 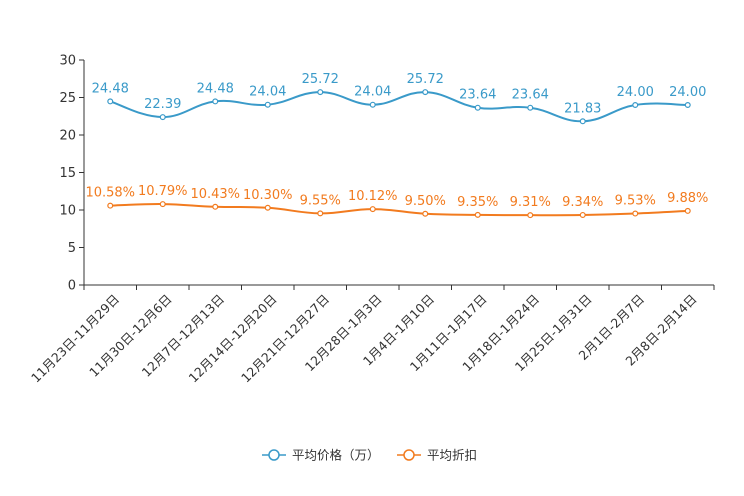 What do you see at coordinates (67, 211) in the screenshot?
I see `y-tick-label: 10` at bounding box center [67, 211].